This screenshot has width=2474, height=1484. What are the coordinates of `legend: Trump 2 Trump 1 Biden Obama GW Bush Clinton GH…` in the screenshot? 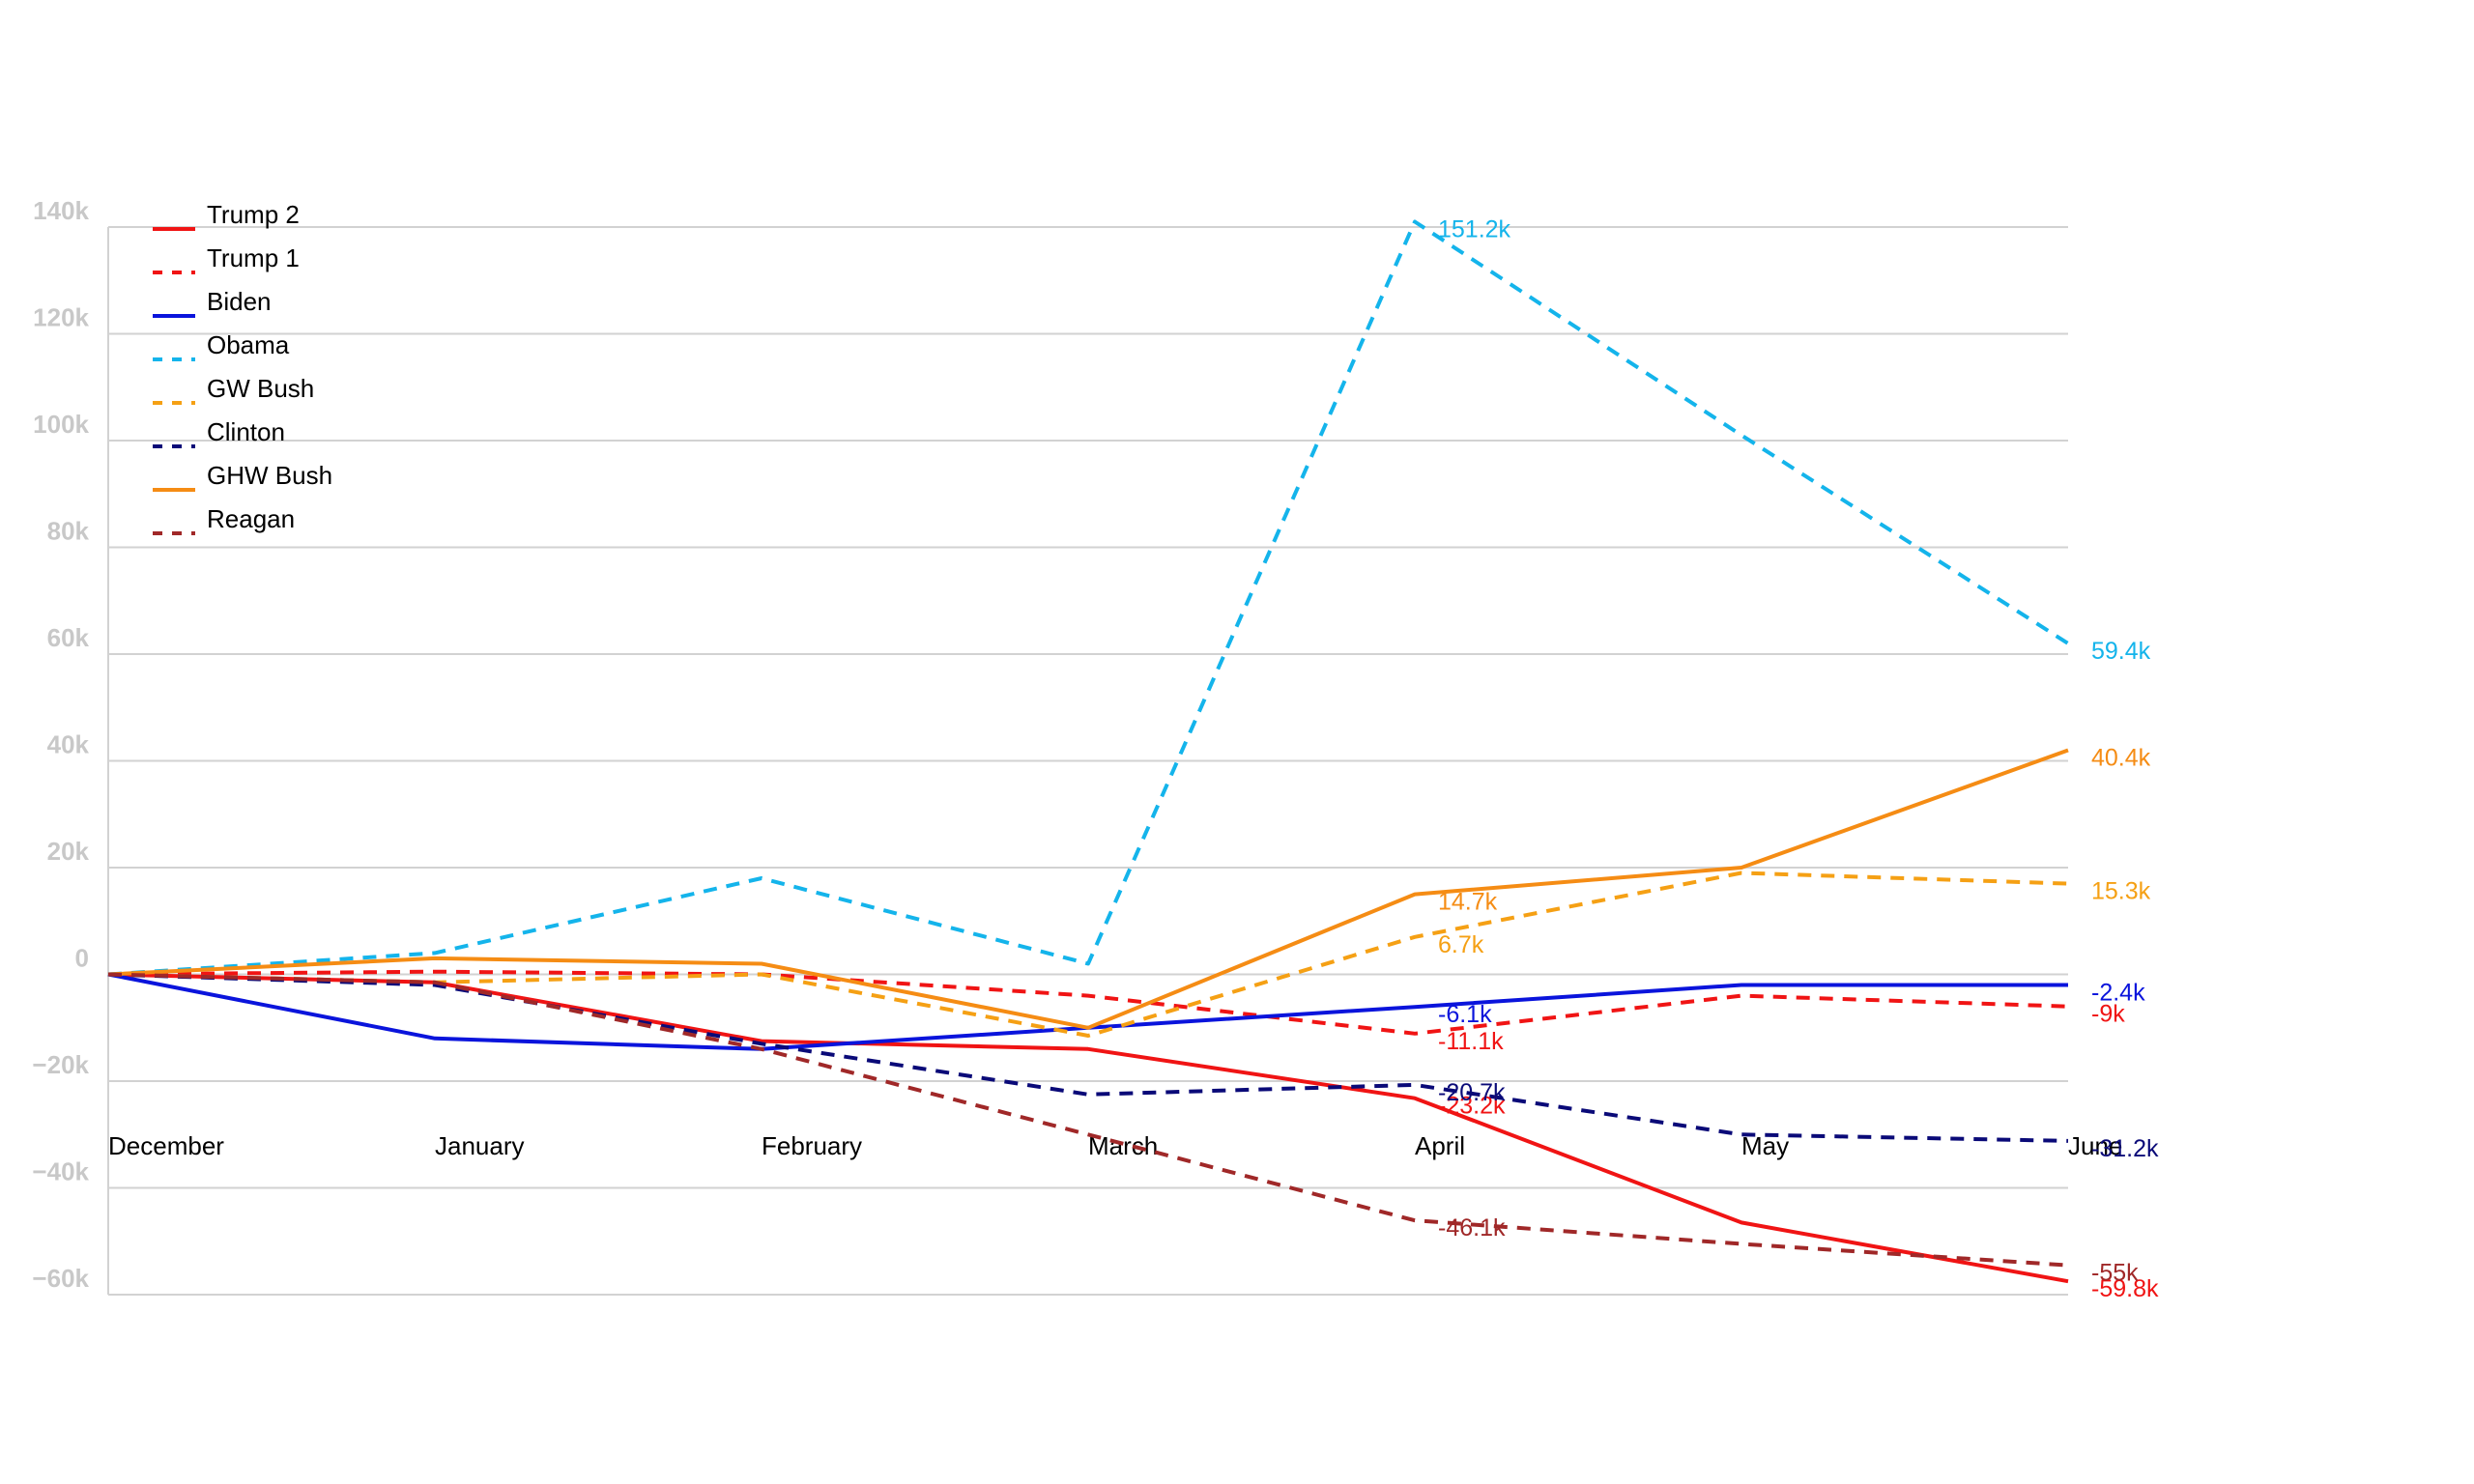 It's located at (243, 368).